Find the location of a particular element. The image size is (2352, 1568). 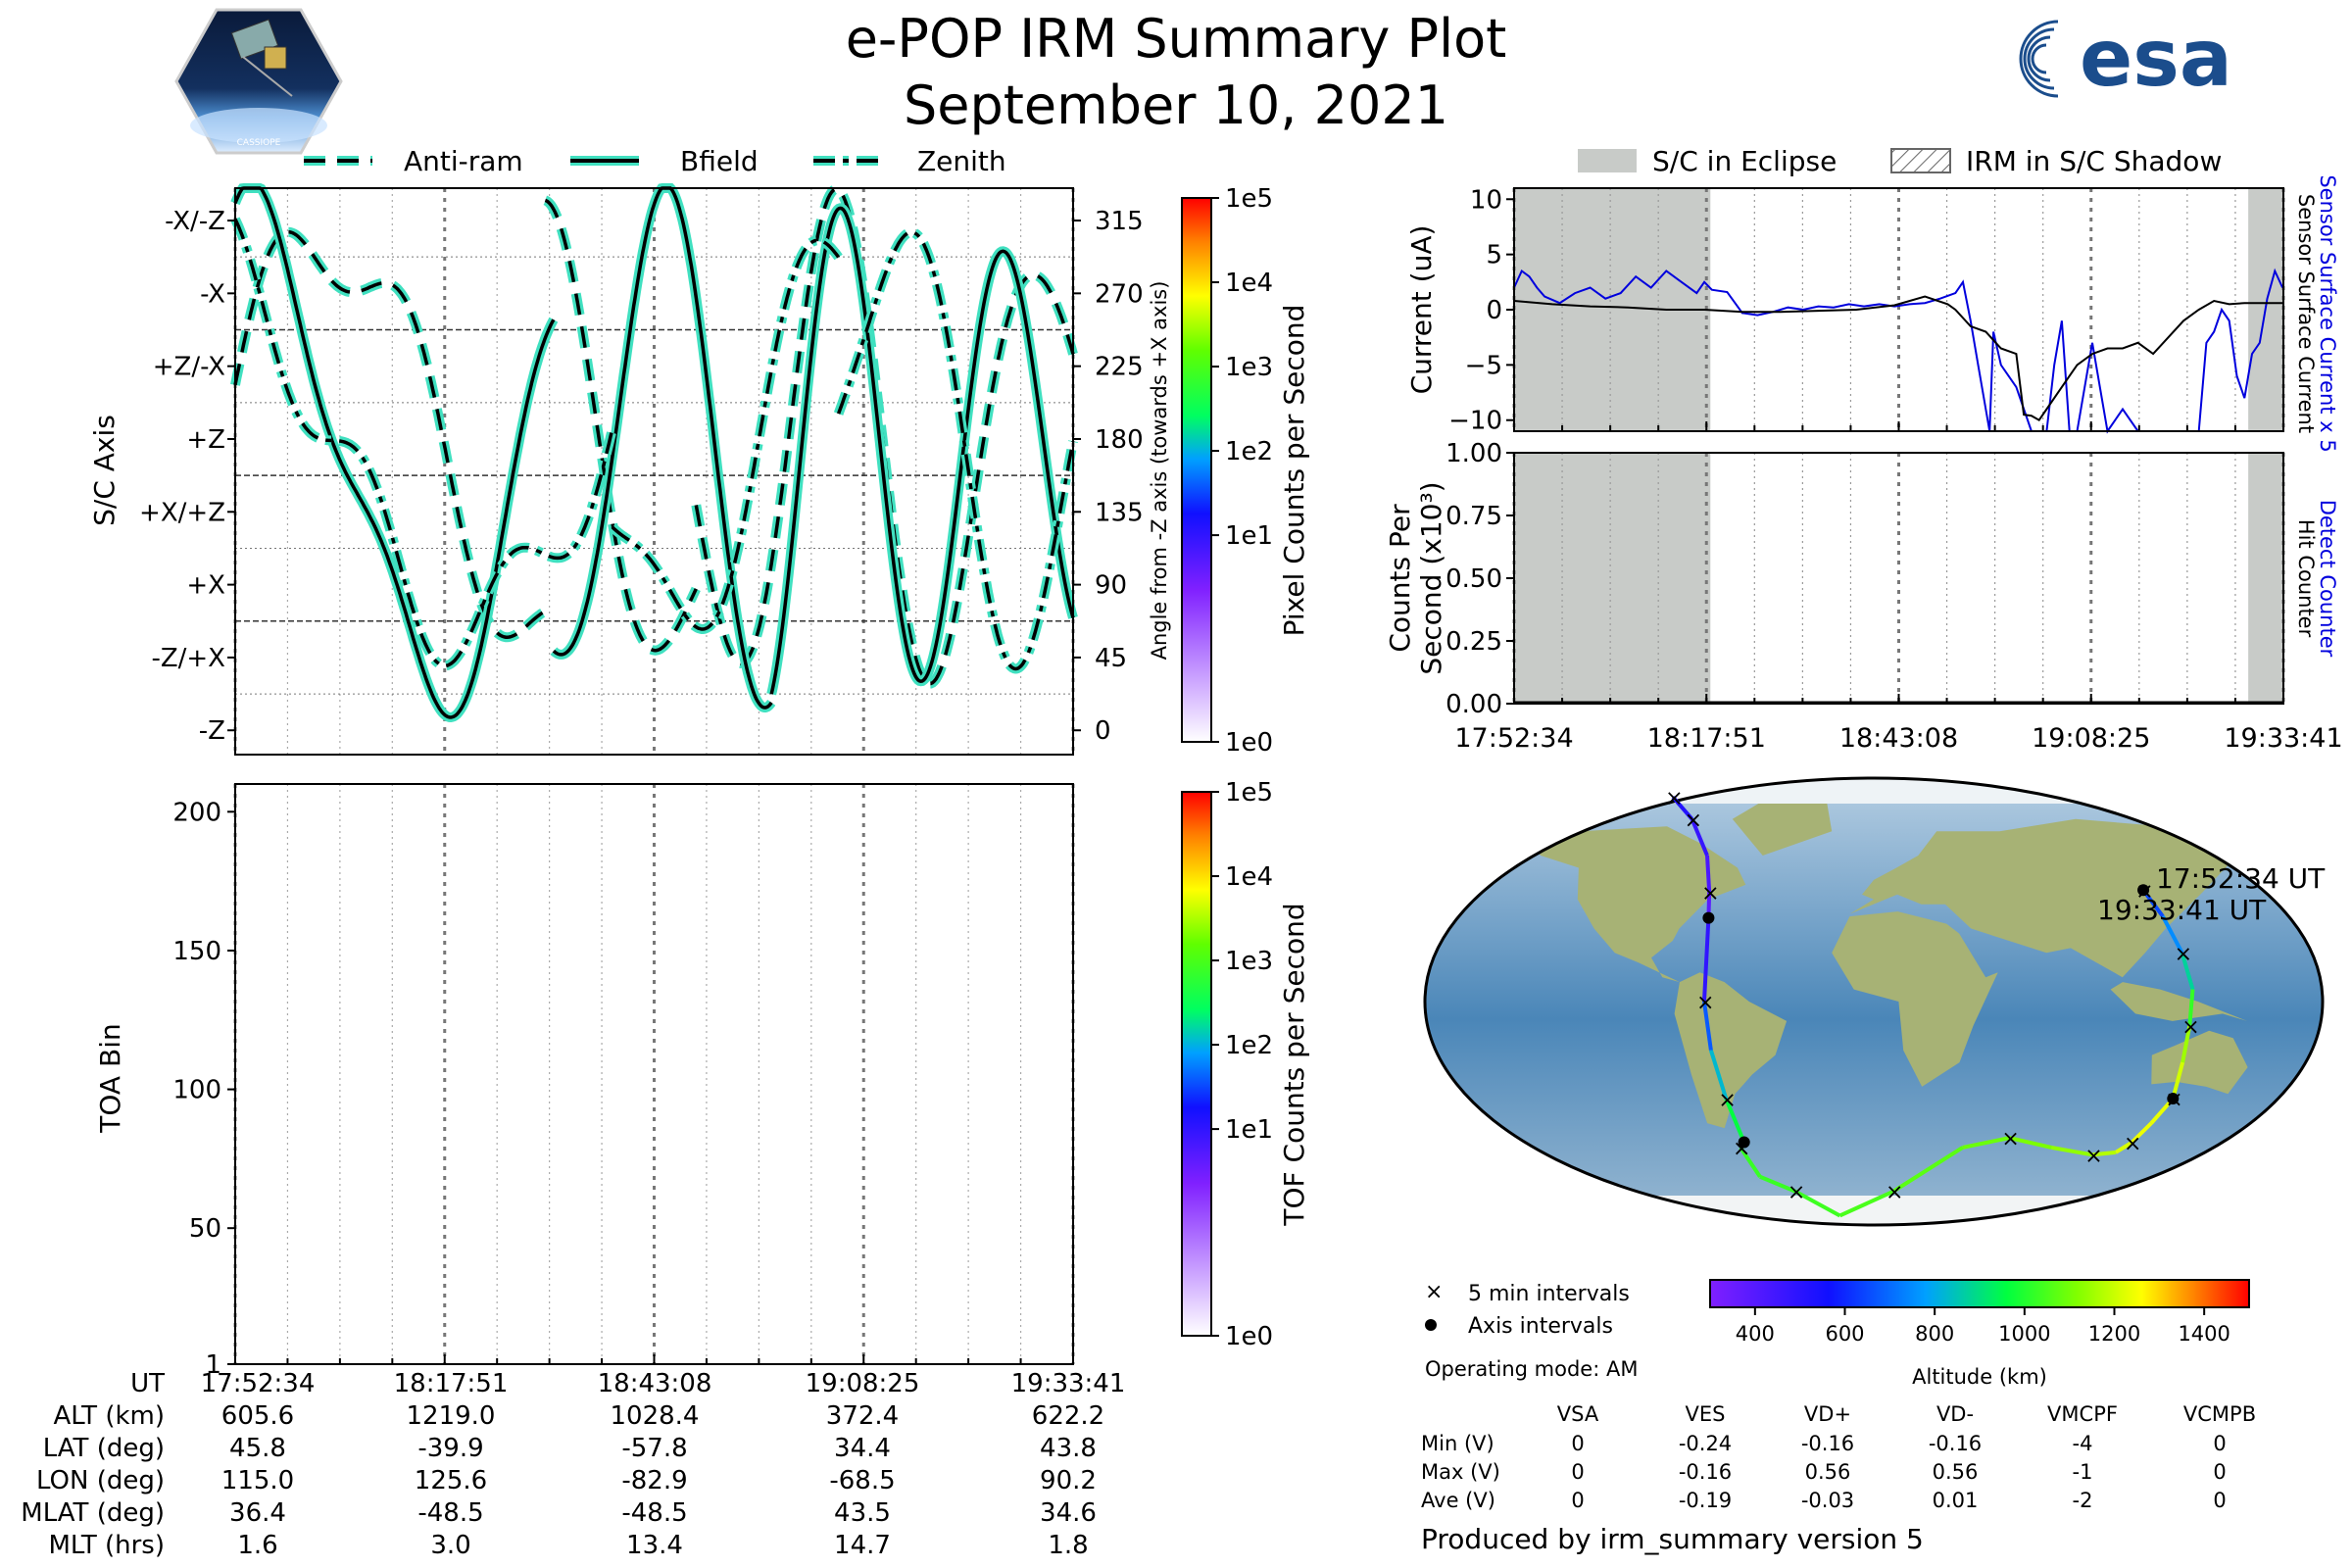

orbit-cell: -48.5 is located at coordinates (654, 1513).